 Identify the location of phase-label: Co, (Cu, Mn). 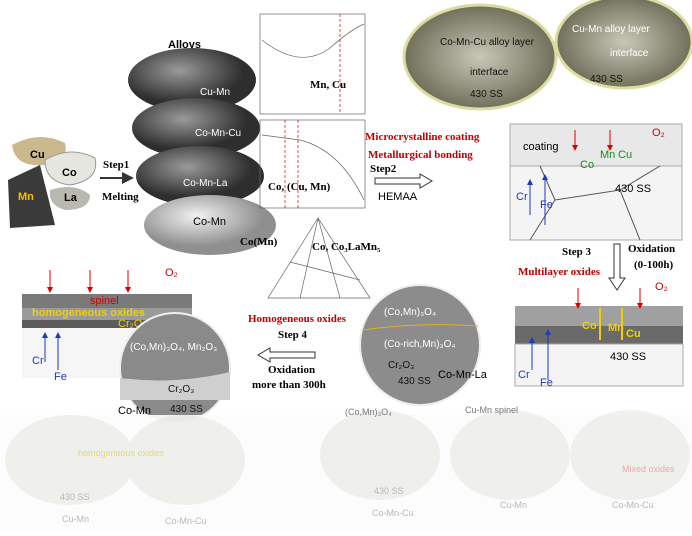
(299, 187).